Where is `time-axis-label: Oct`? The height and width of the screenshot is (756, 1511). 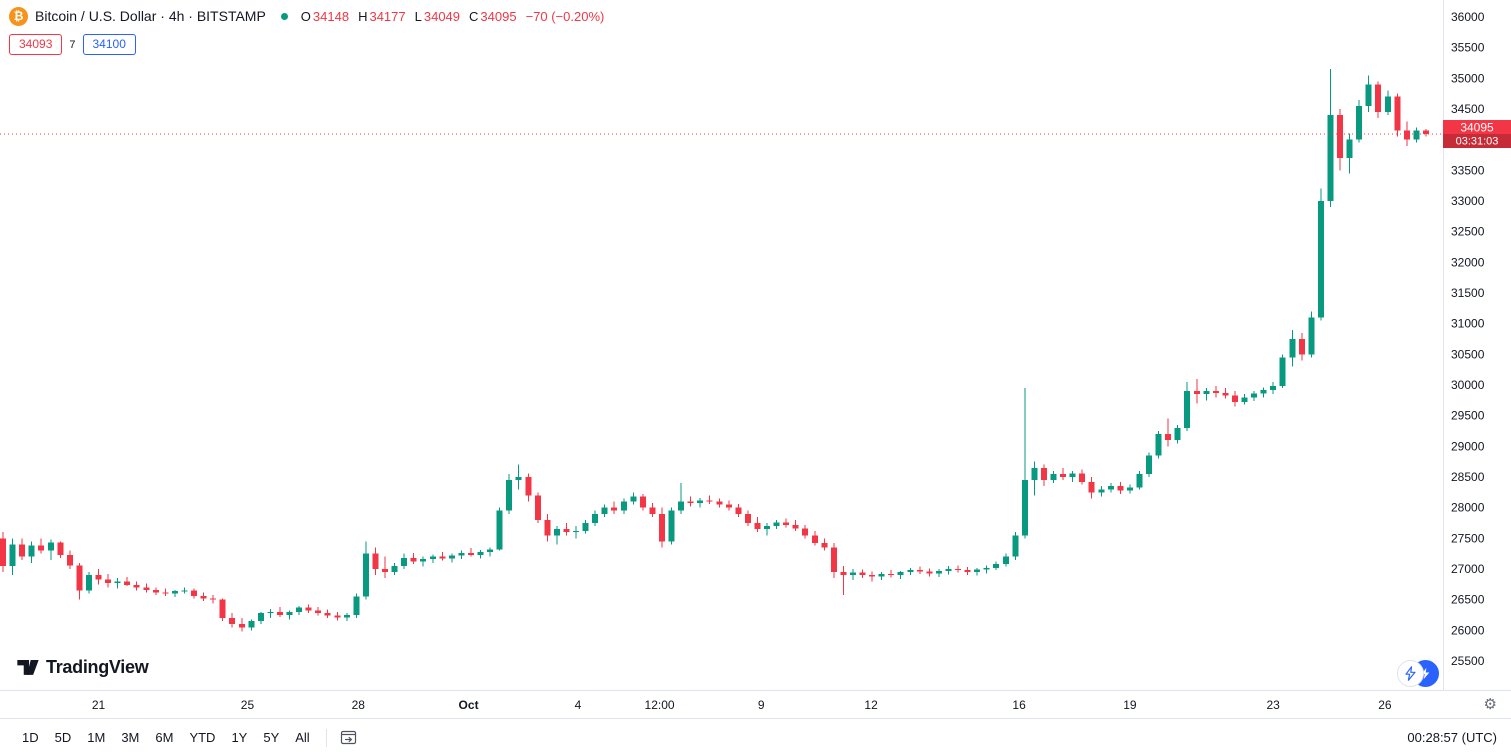 time-axis-label: Oct is located at coordinates (468, 705).